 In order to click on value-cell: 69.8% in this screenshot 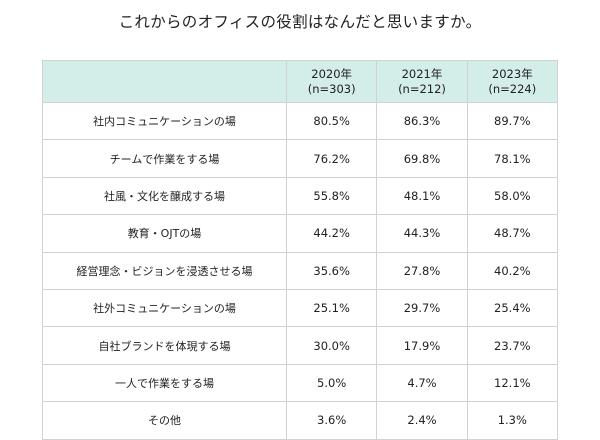, I will do `click(422, 158)`.